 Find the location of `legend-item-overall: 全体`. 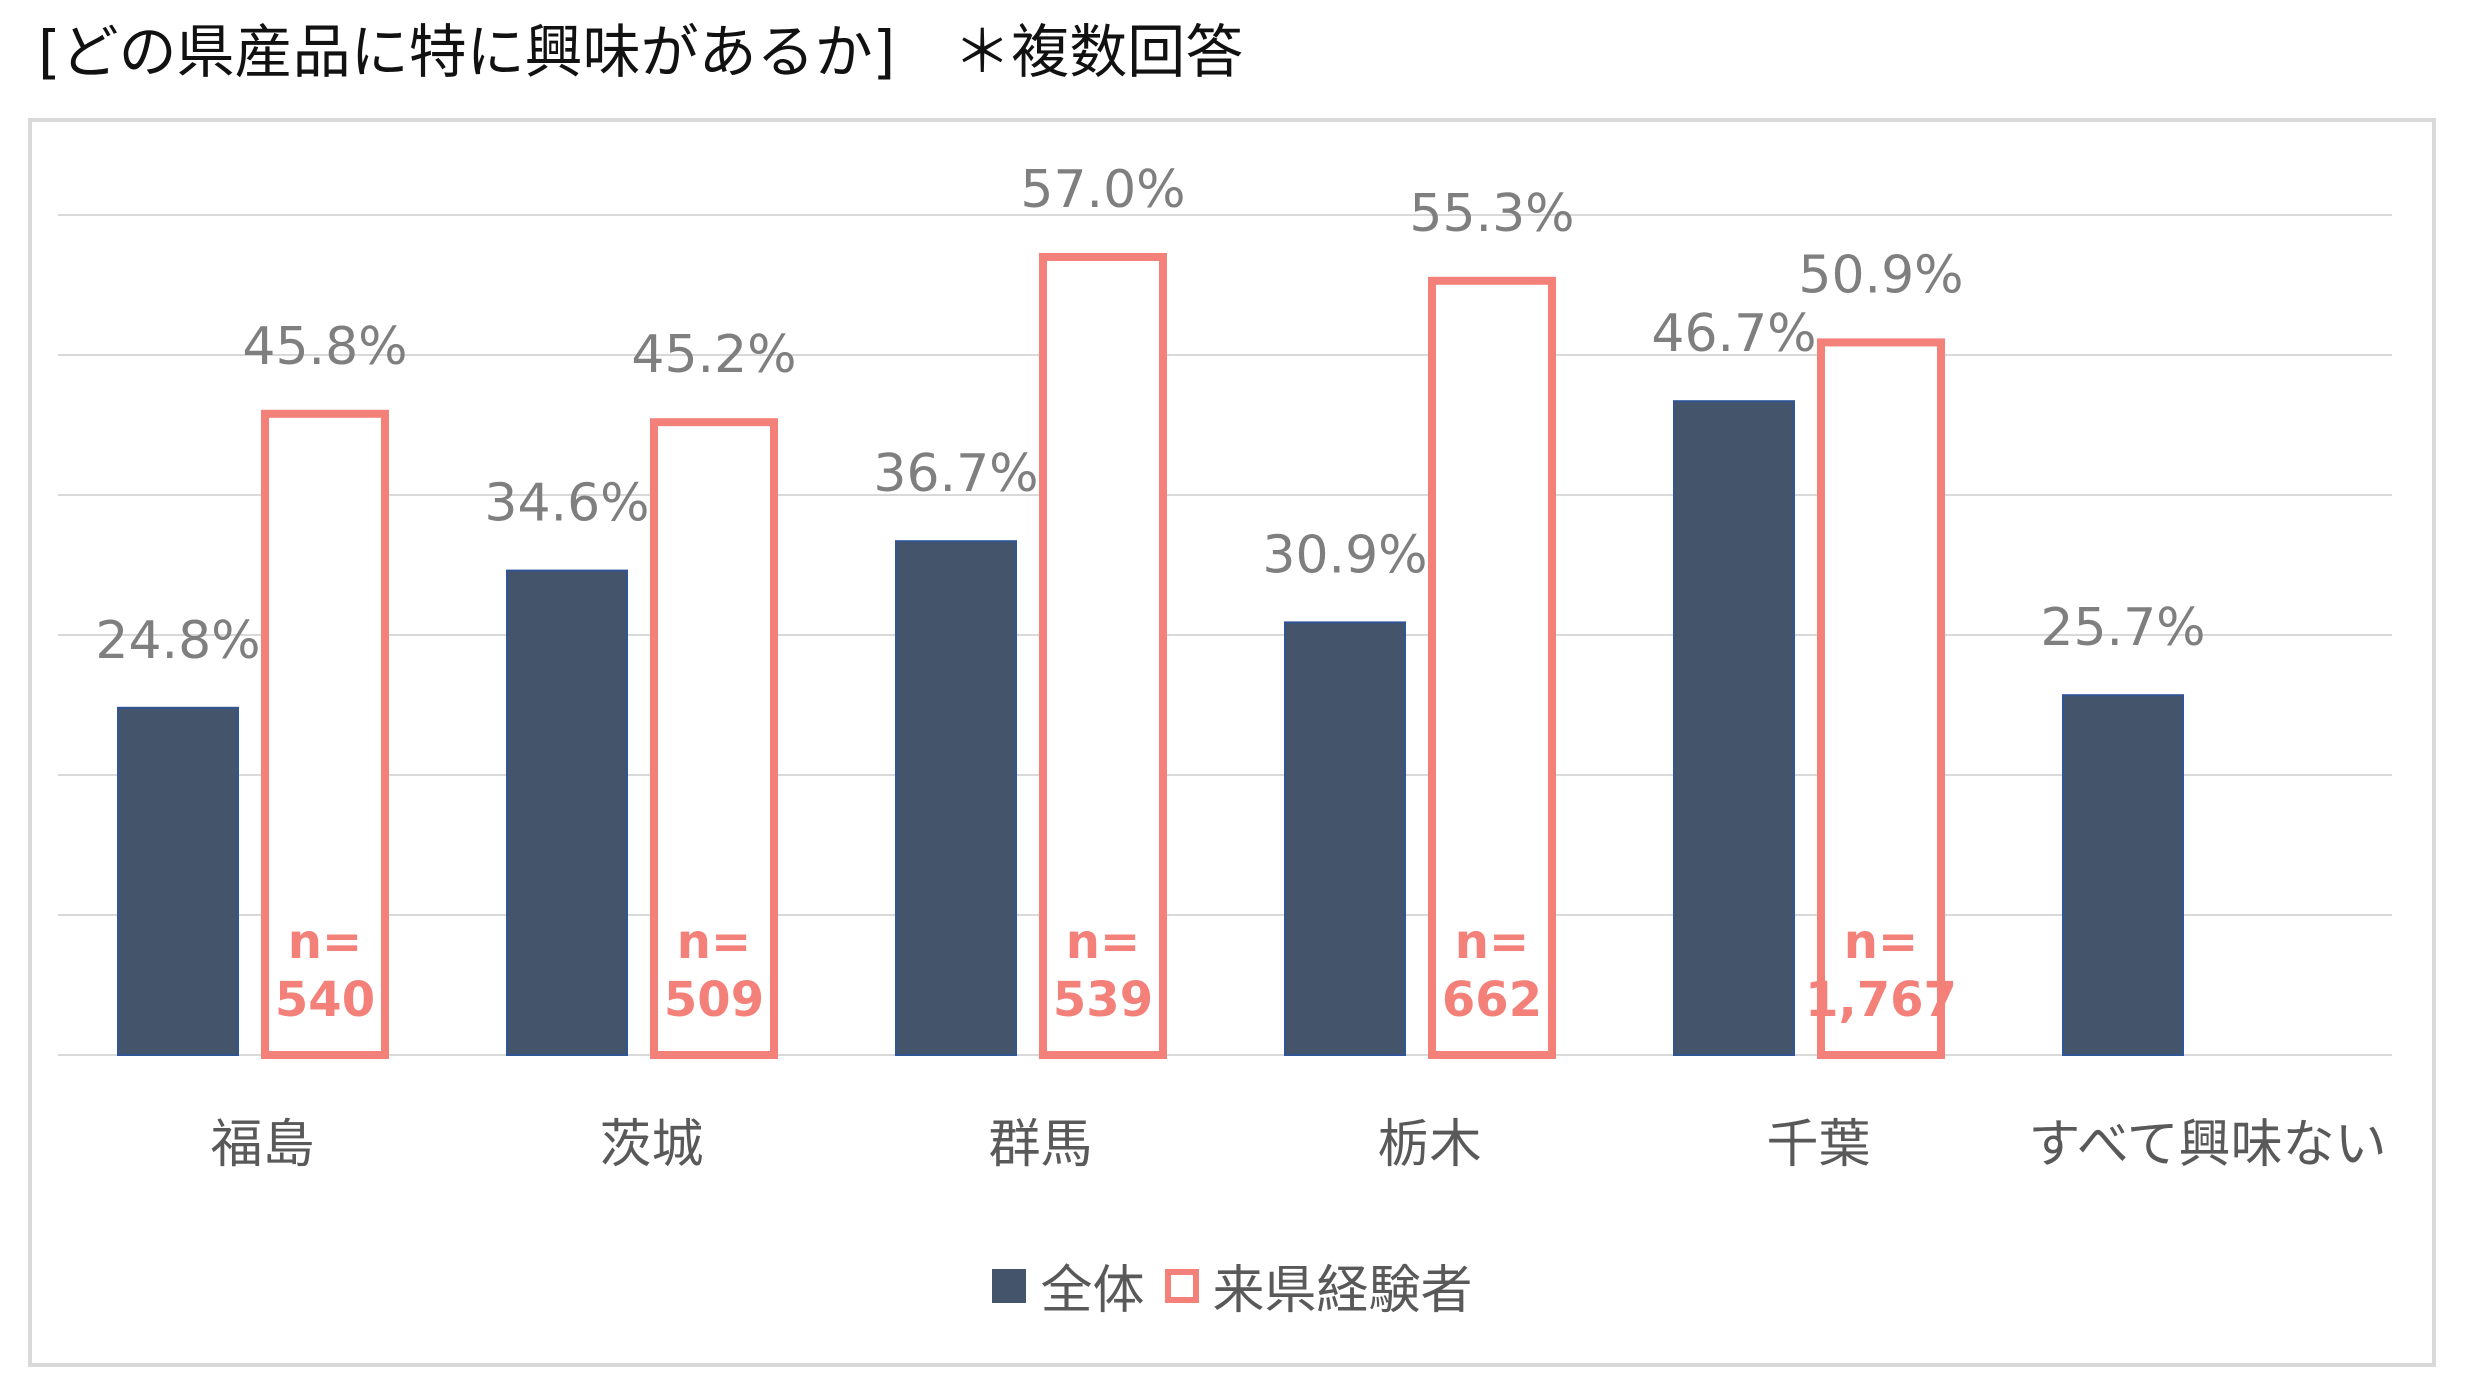

legend-item-overall: 全体 is located at coordinates (1068, 1285).